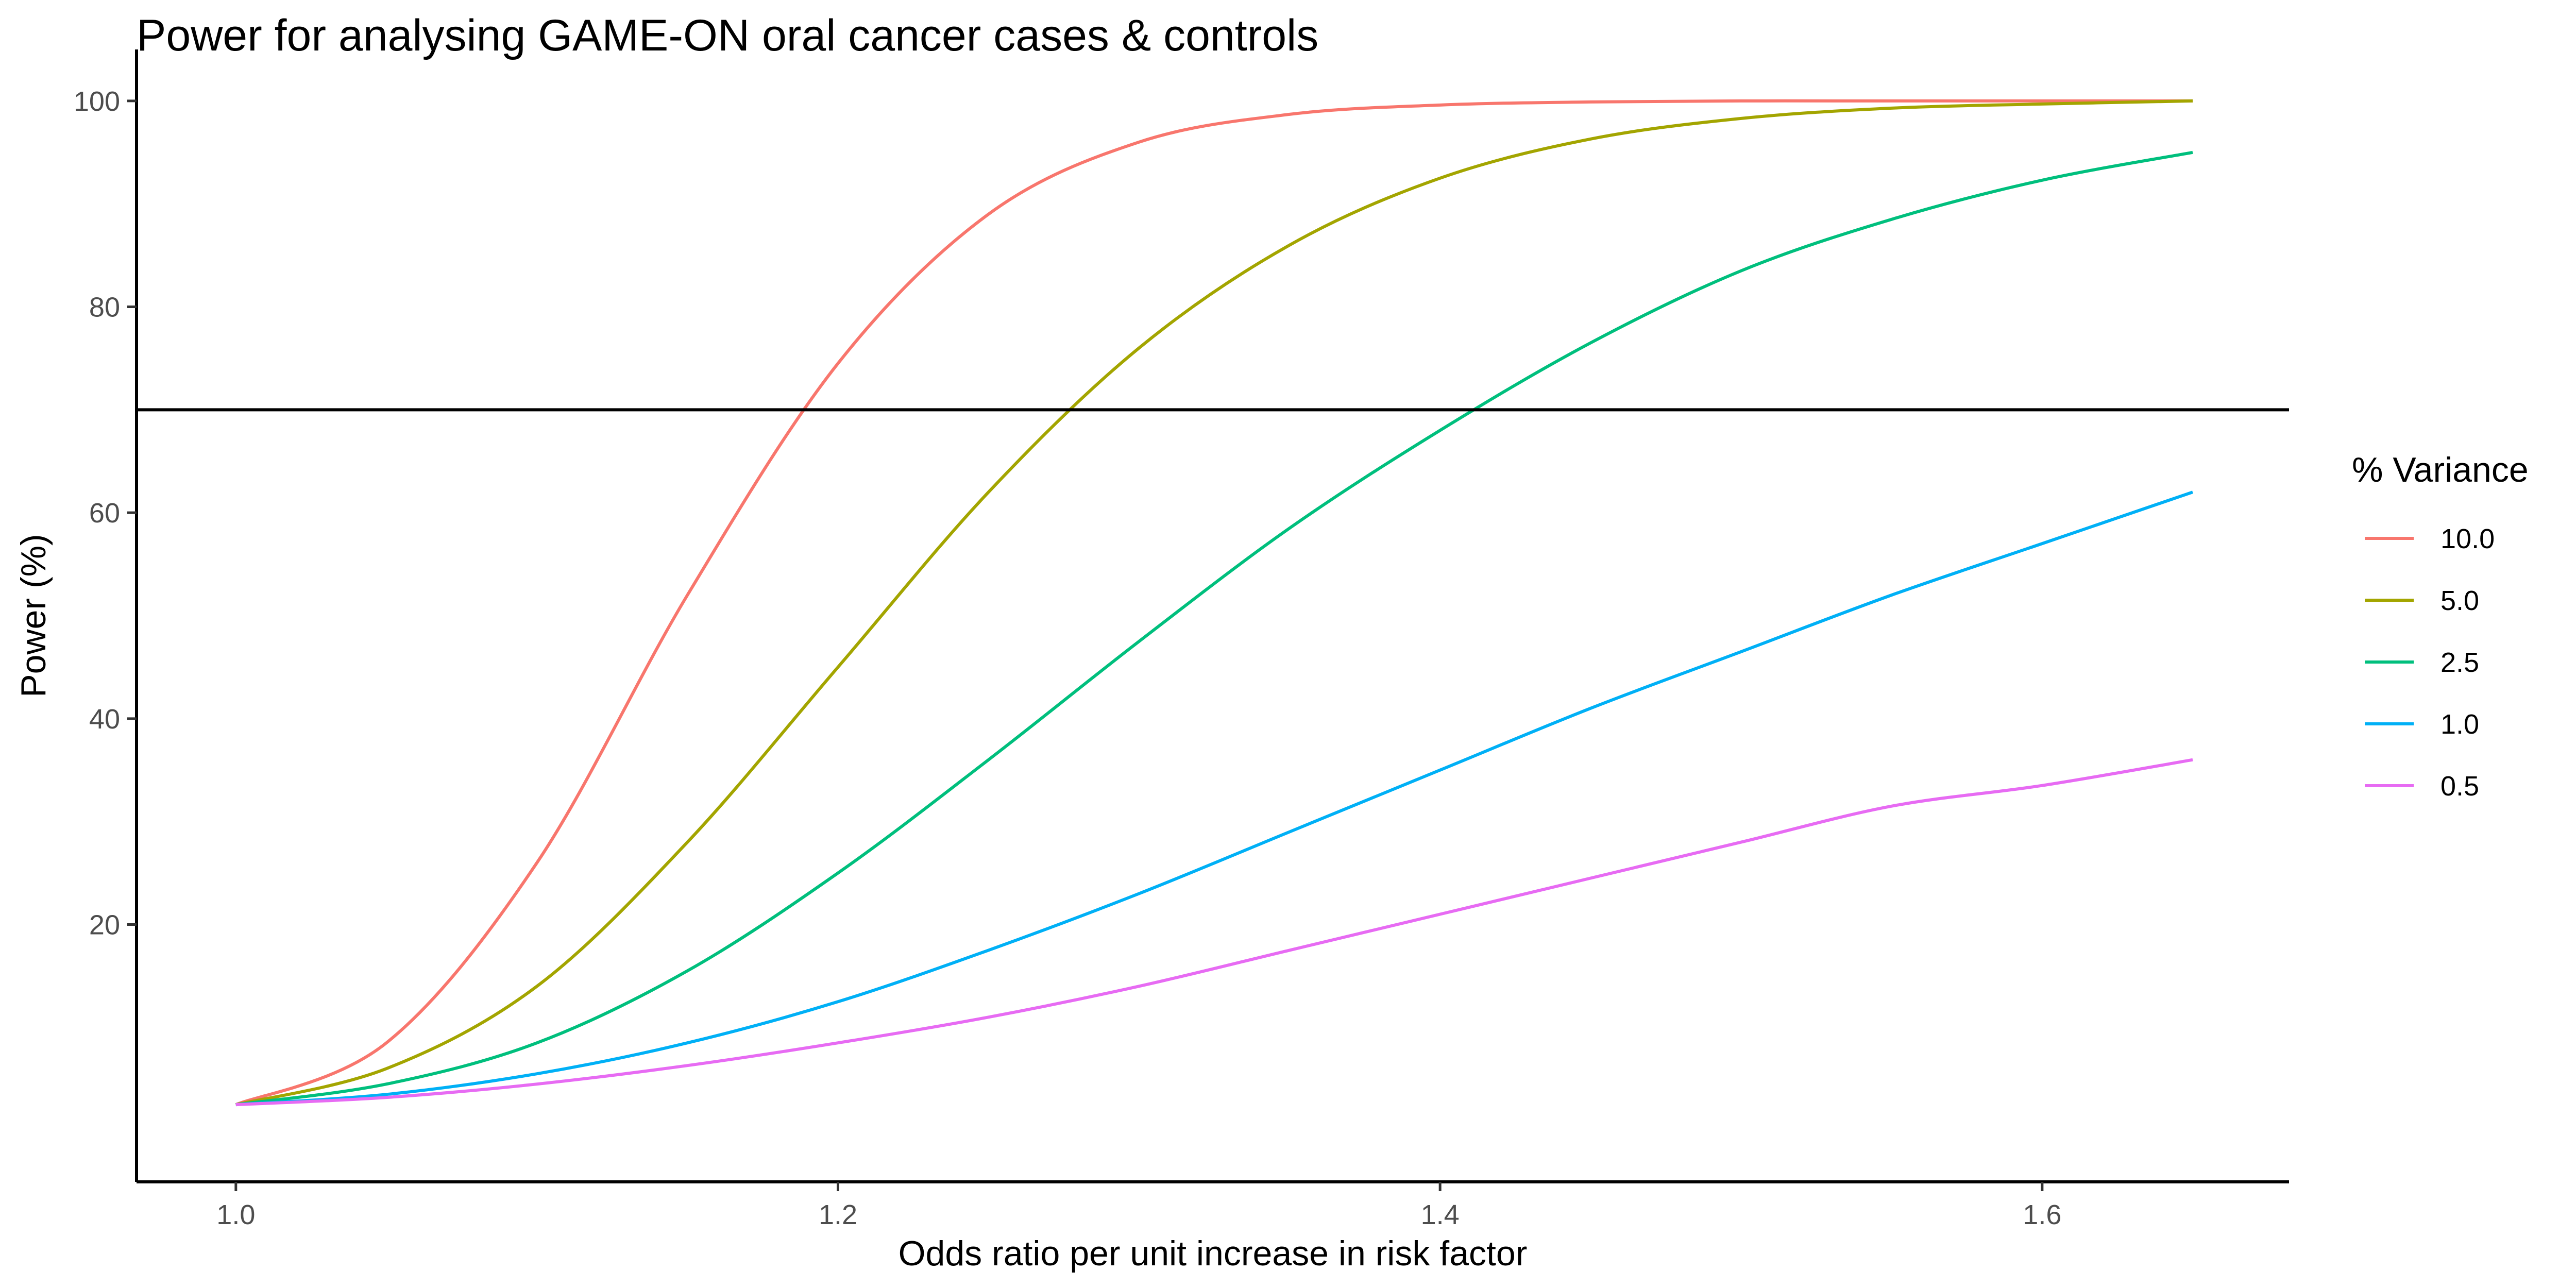 Image resolution: width=2576 pixels, height=1288 pixels. Describe the element at coordinates (97, 101) in the screenshot. I see `y-tick-label: 100` at that location.